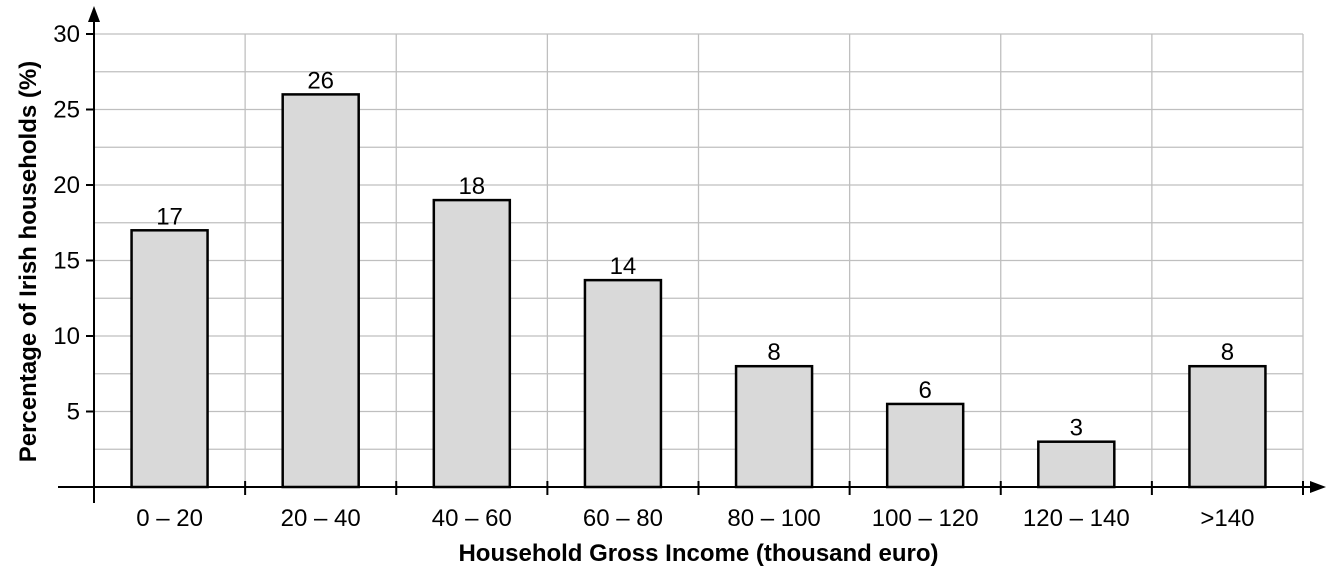  What do you see at coordinates (66, 336) in the screenshot?
I see `y-tick-label: 10` at bounding box center [66, 336].